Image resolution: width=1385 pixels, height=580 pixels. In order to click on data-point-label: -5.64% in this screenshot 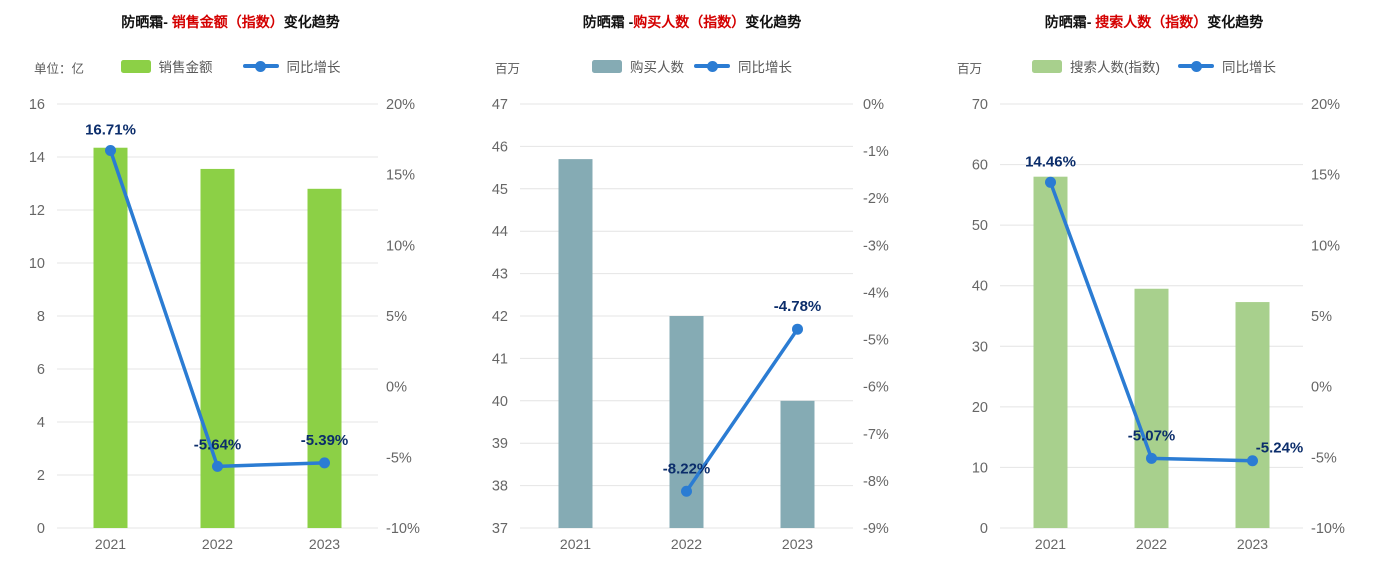, I will do `click(218, 444)`.